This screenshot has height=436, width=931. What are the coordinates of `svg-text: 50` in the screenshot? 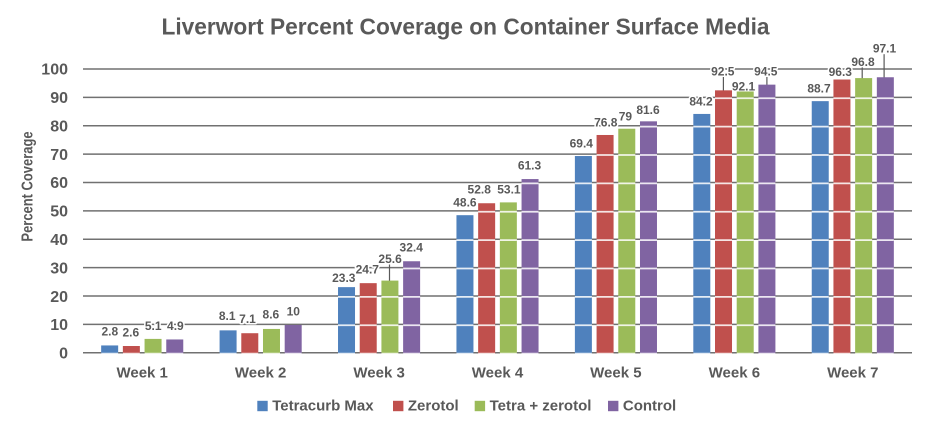 It's located at (59, 212).